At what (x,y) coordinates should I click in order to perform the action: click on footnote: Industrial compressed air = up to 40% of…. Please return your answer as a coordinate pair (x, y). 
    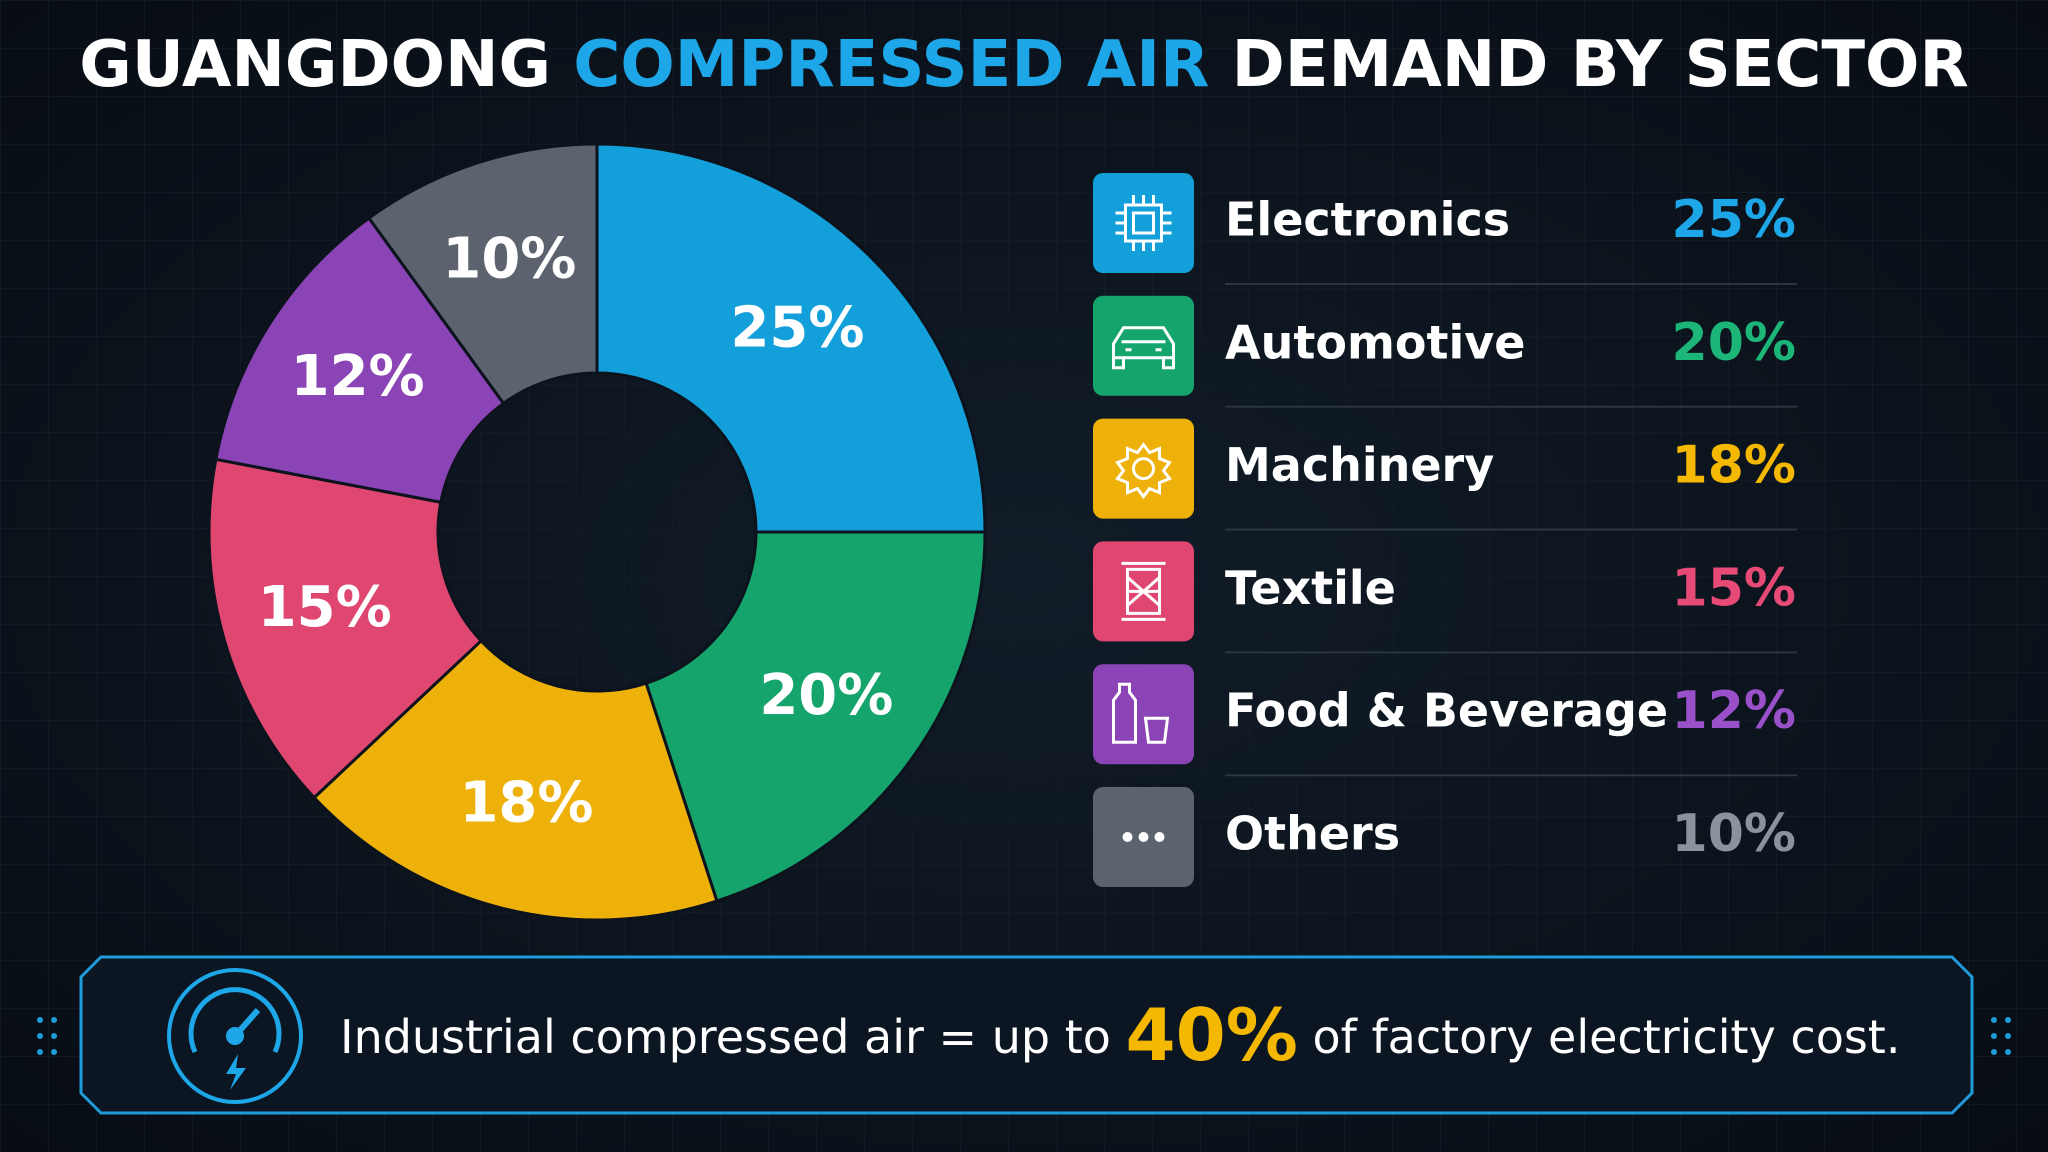
    Looking at the image, I should click on (1120, 1035).